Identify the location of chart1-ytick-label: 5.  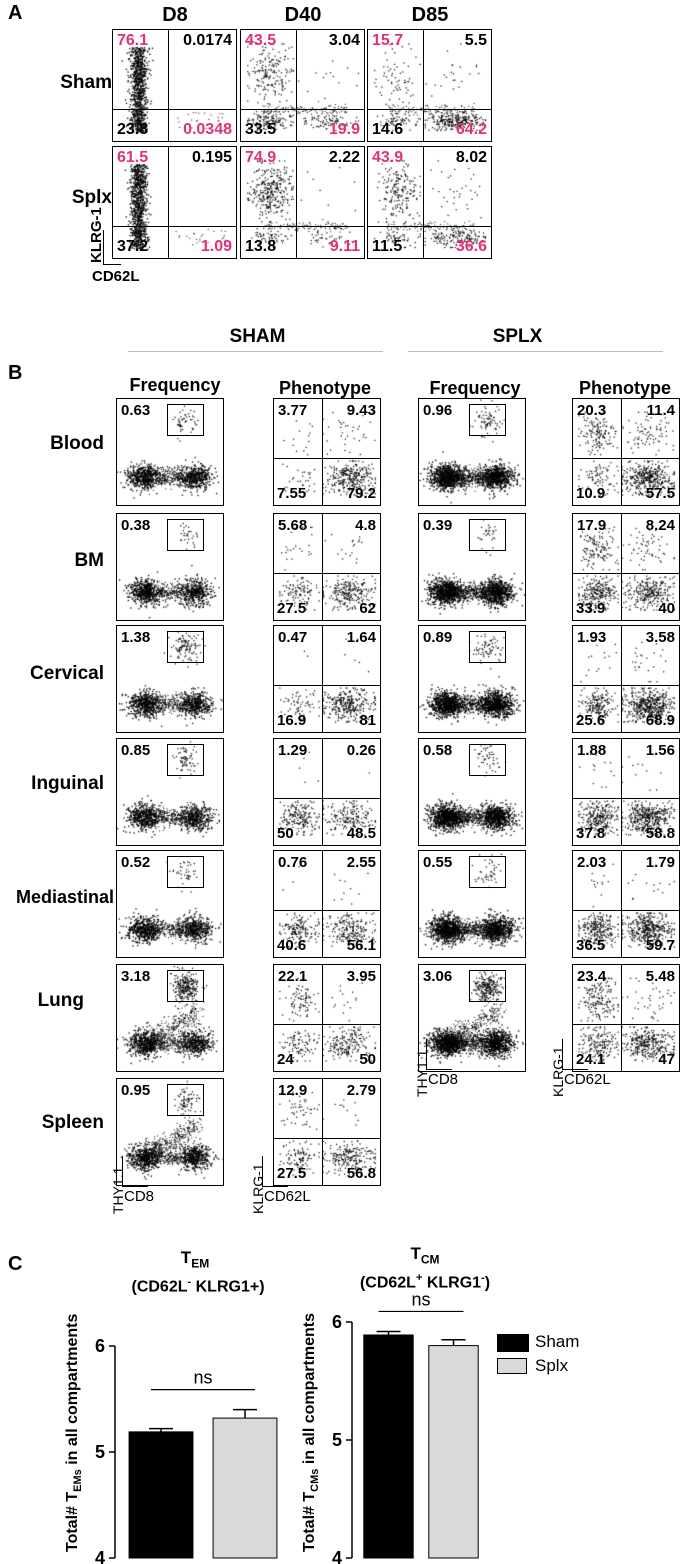
(100, 1452).